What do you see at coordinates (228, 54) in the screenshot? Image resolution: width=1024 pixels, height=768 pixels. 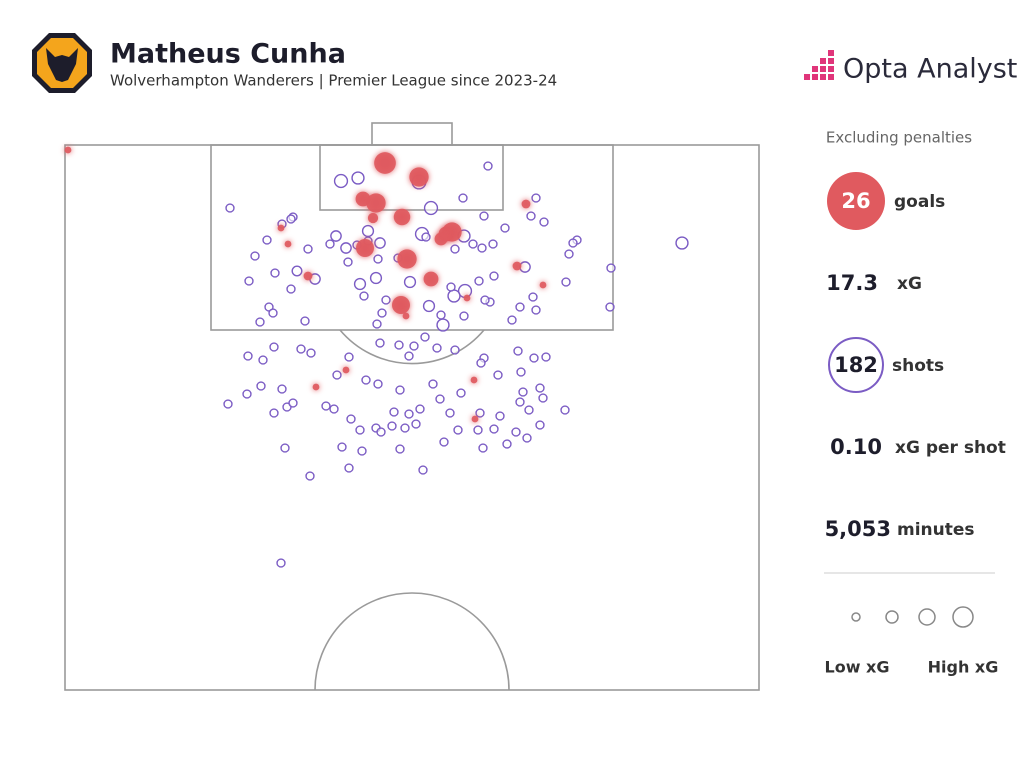 I see `title: Matheus Cunha` at bounding box center [228, 54].